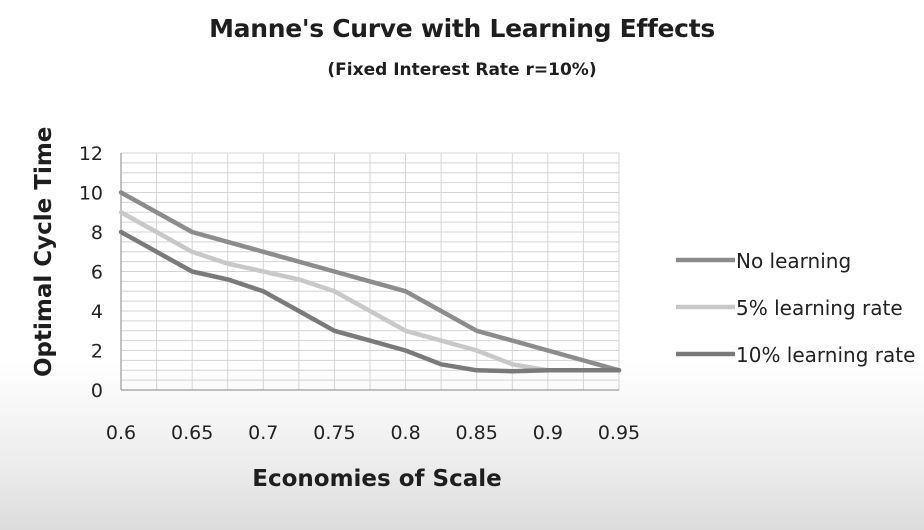 This screenshot has height=530, width=924. I want to click on legend-label: No learning, so click(793, 261).